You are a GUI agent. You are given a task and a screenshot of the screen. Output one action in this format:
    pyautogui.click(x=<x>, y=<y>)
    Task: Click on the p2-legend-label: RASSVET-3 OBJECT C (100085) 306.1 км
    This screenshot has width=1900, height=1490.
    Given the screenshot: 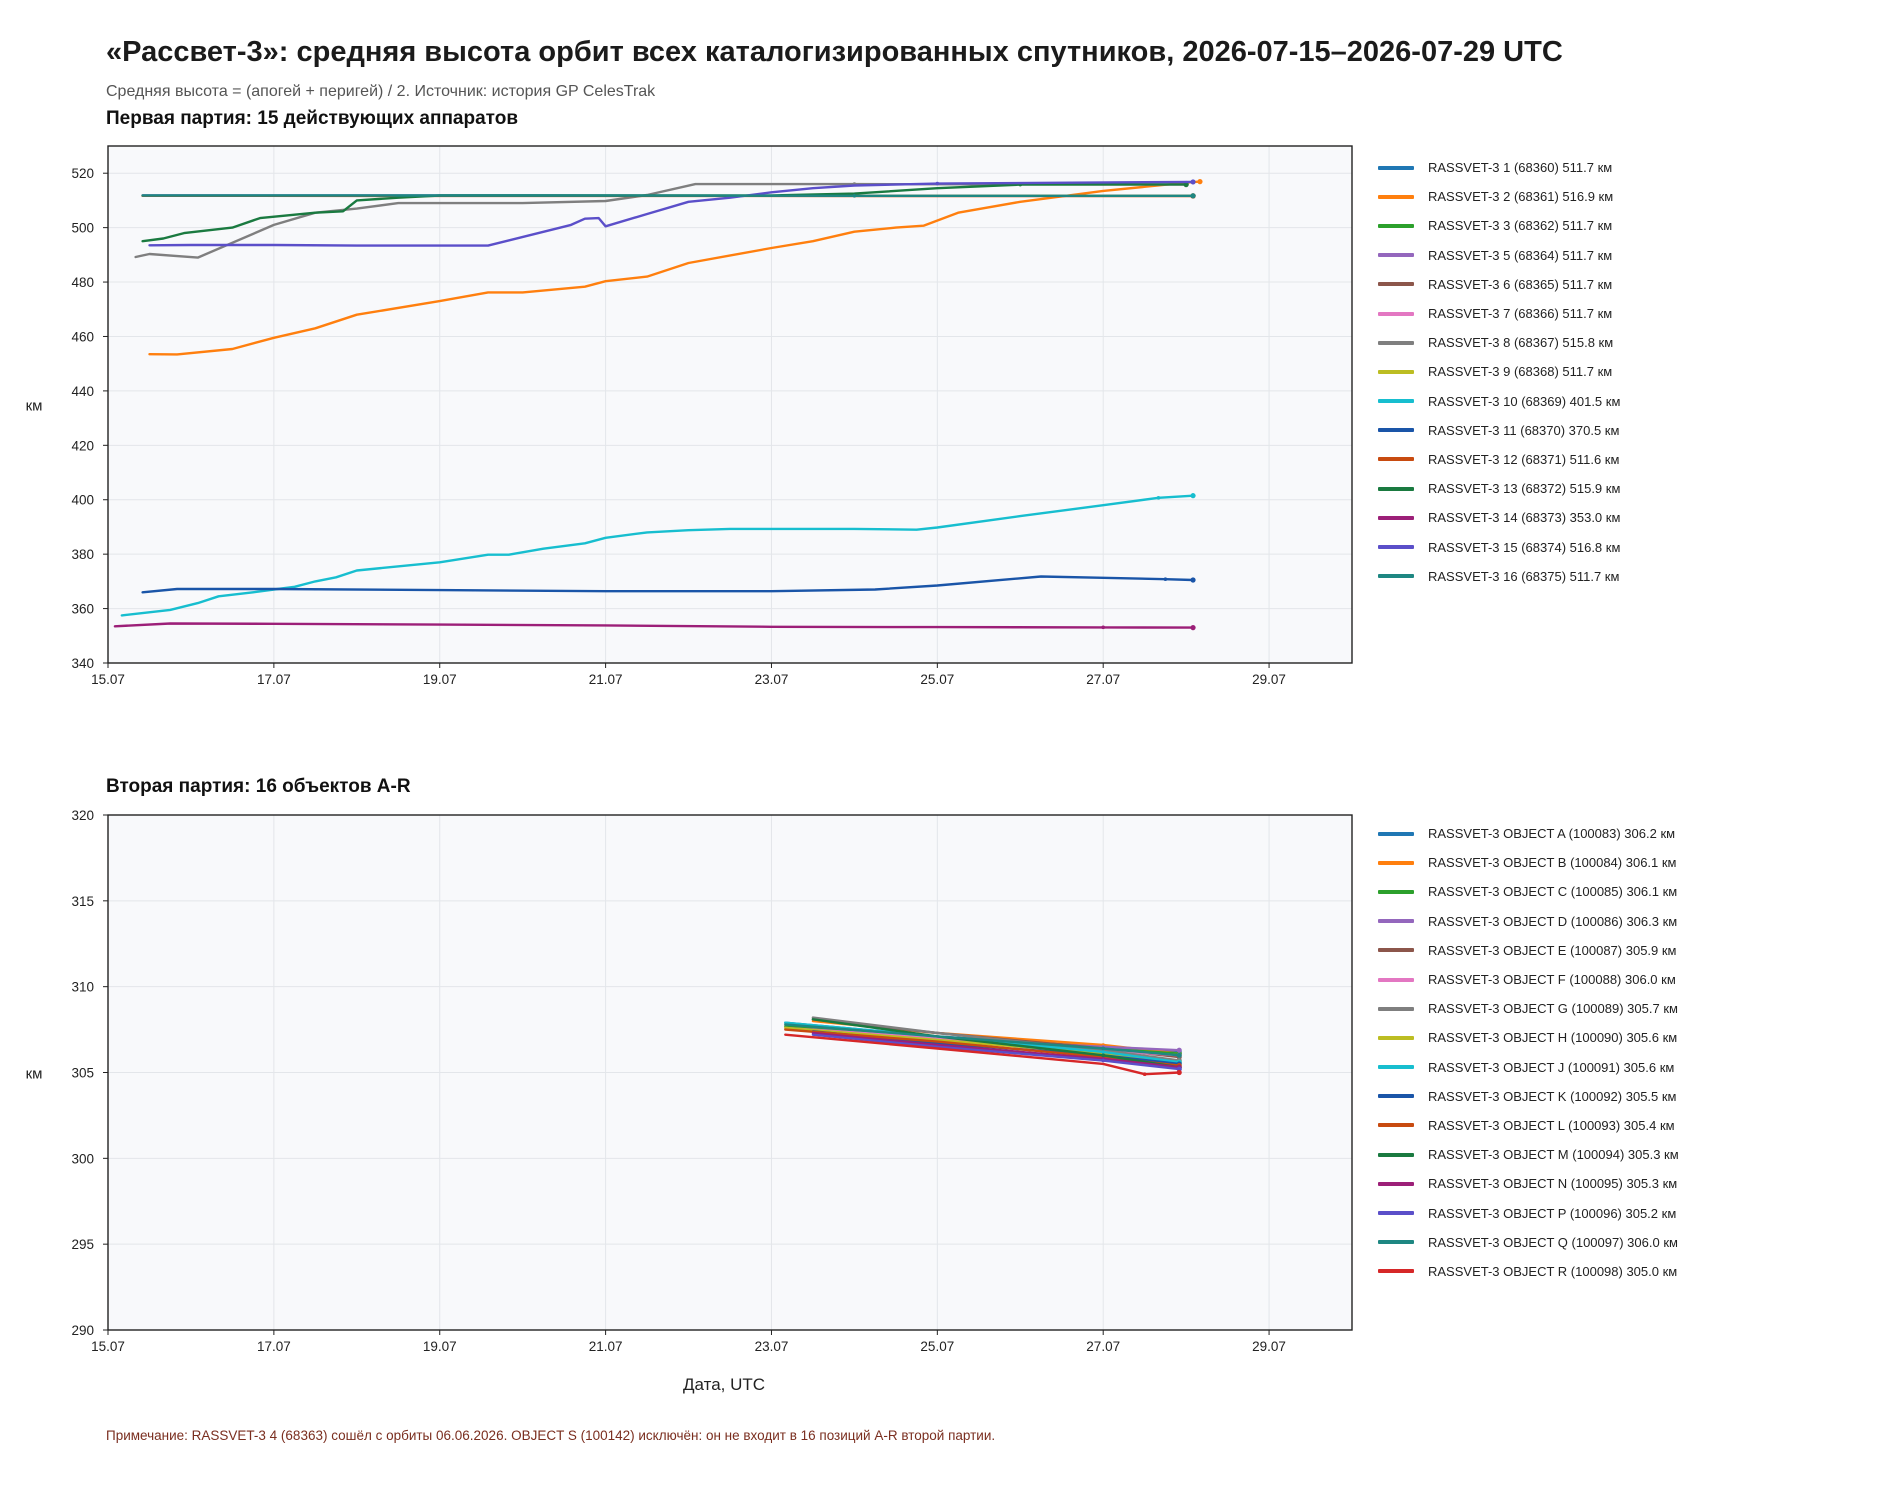 What is the action you would take?
    pyautogui.click(x=1553, y=892)
    